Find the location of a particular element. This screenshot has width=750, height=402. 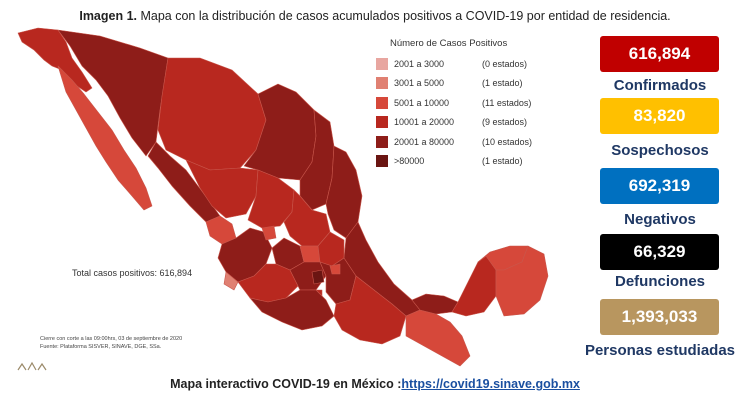

legend-item: 2001 a 3000 (0 estados) is located at coordinates (454, 64).